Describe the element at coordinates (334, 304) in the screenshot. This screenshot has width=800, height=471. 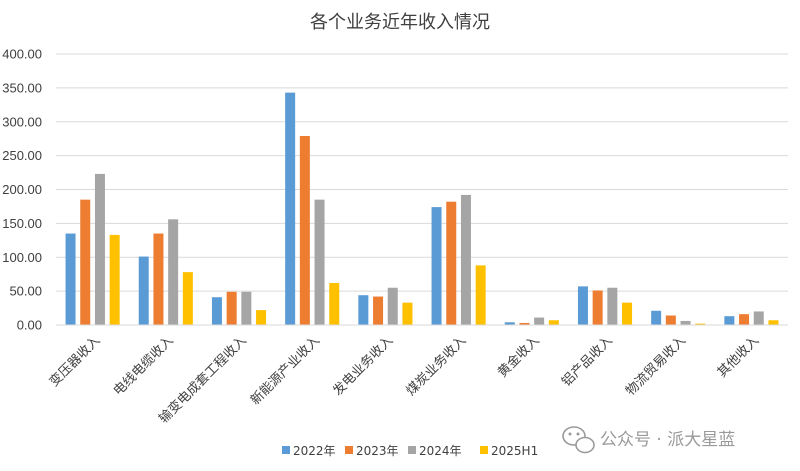
I see `bar-2025H1-新能源产业收入` at that location.